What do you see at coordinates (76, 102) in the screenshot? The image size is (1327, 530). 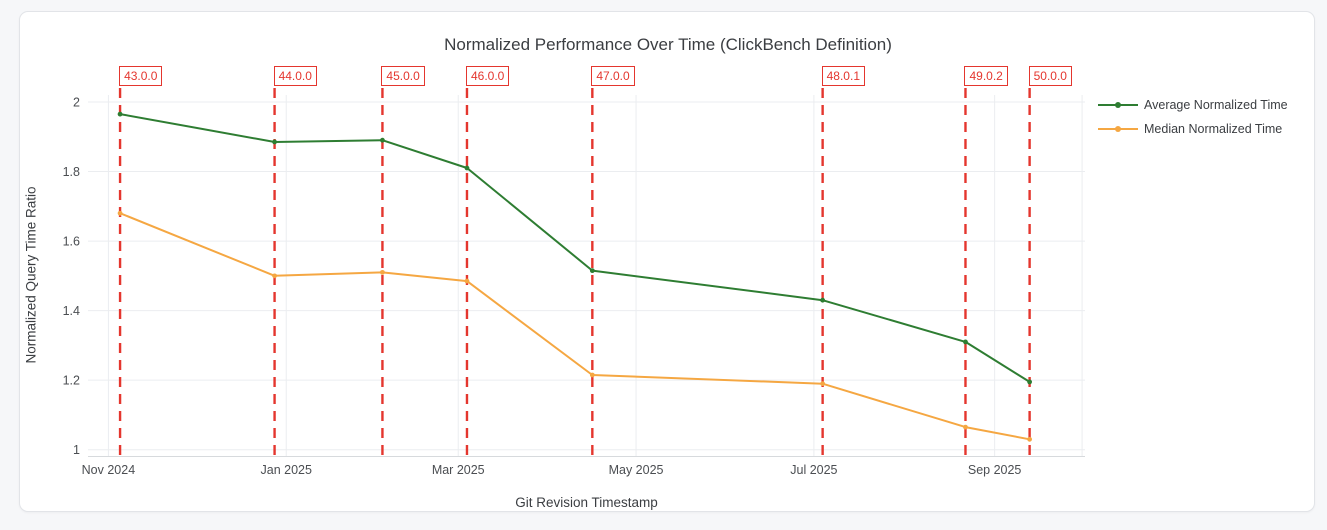 I see `y-tick-label: 2` at bounding box center [76, 102].